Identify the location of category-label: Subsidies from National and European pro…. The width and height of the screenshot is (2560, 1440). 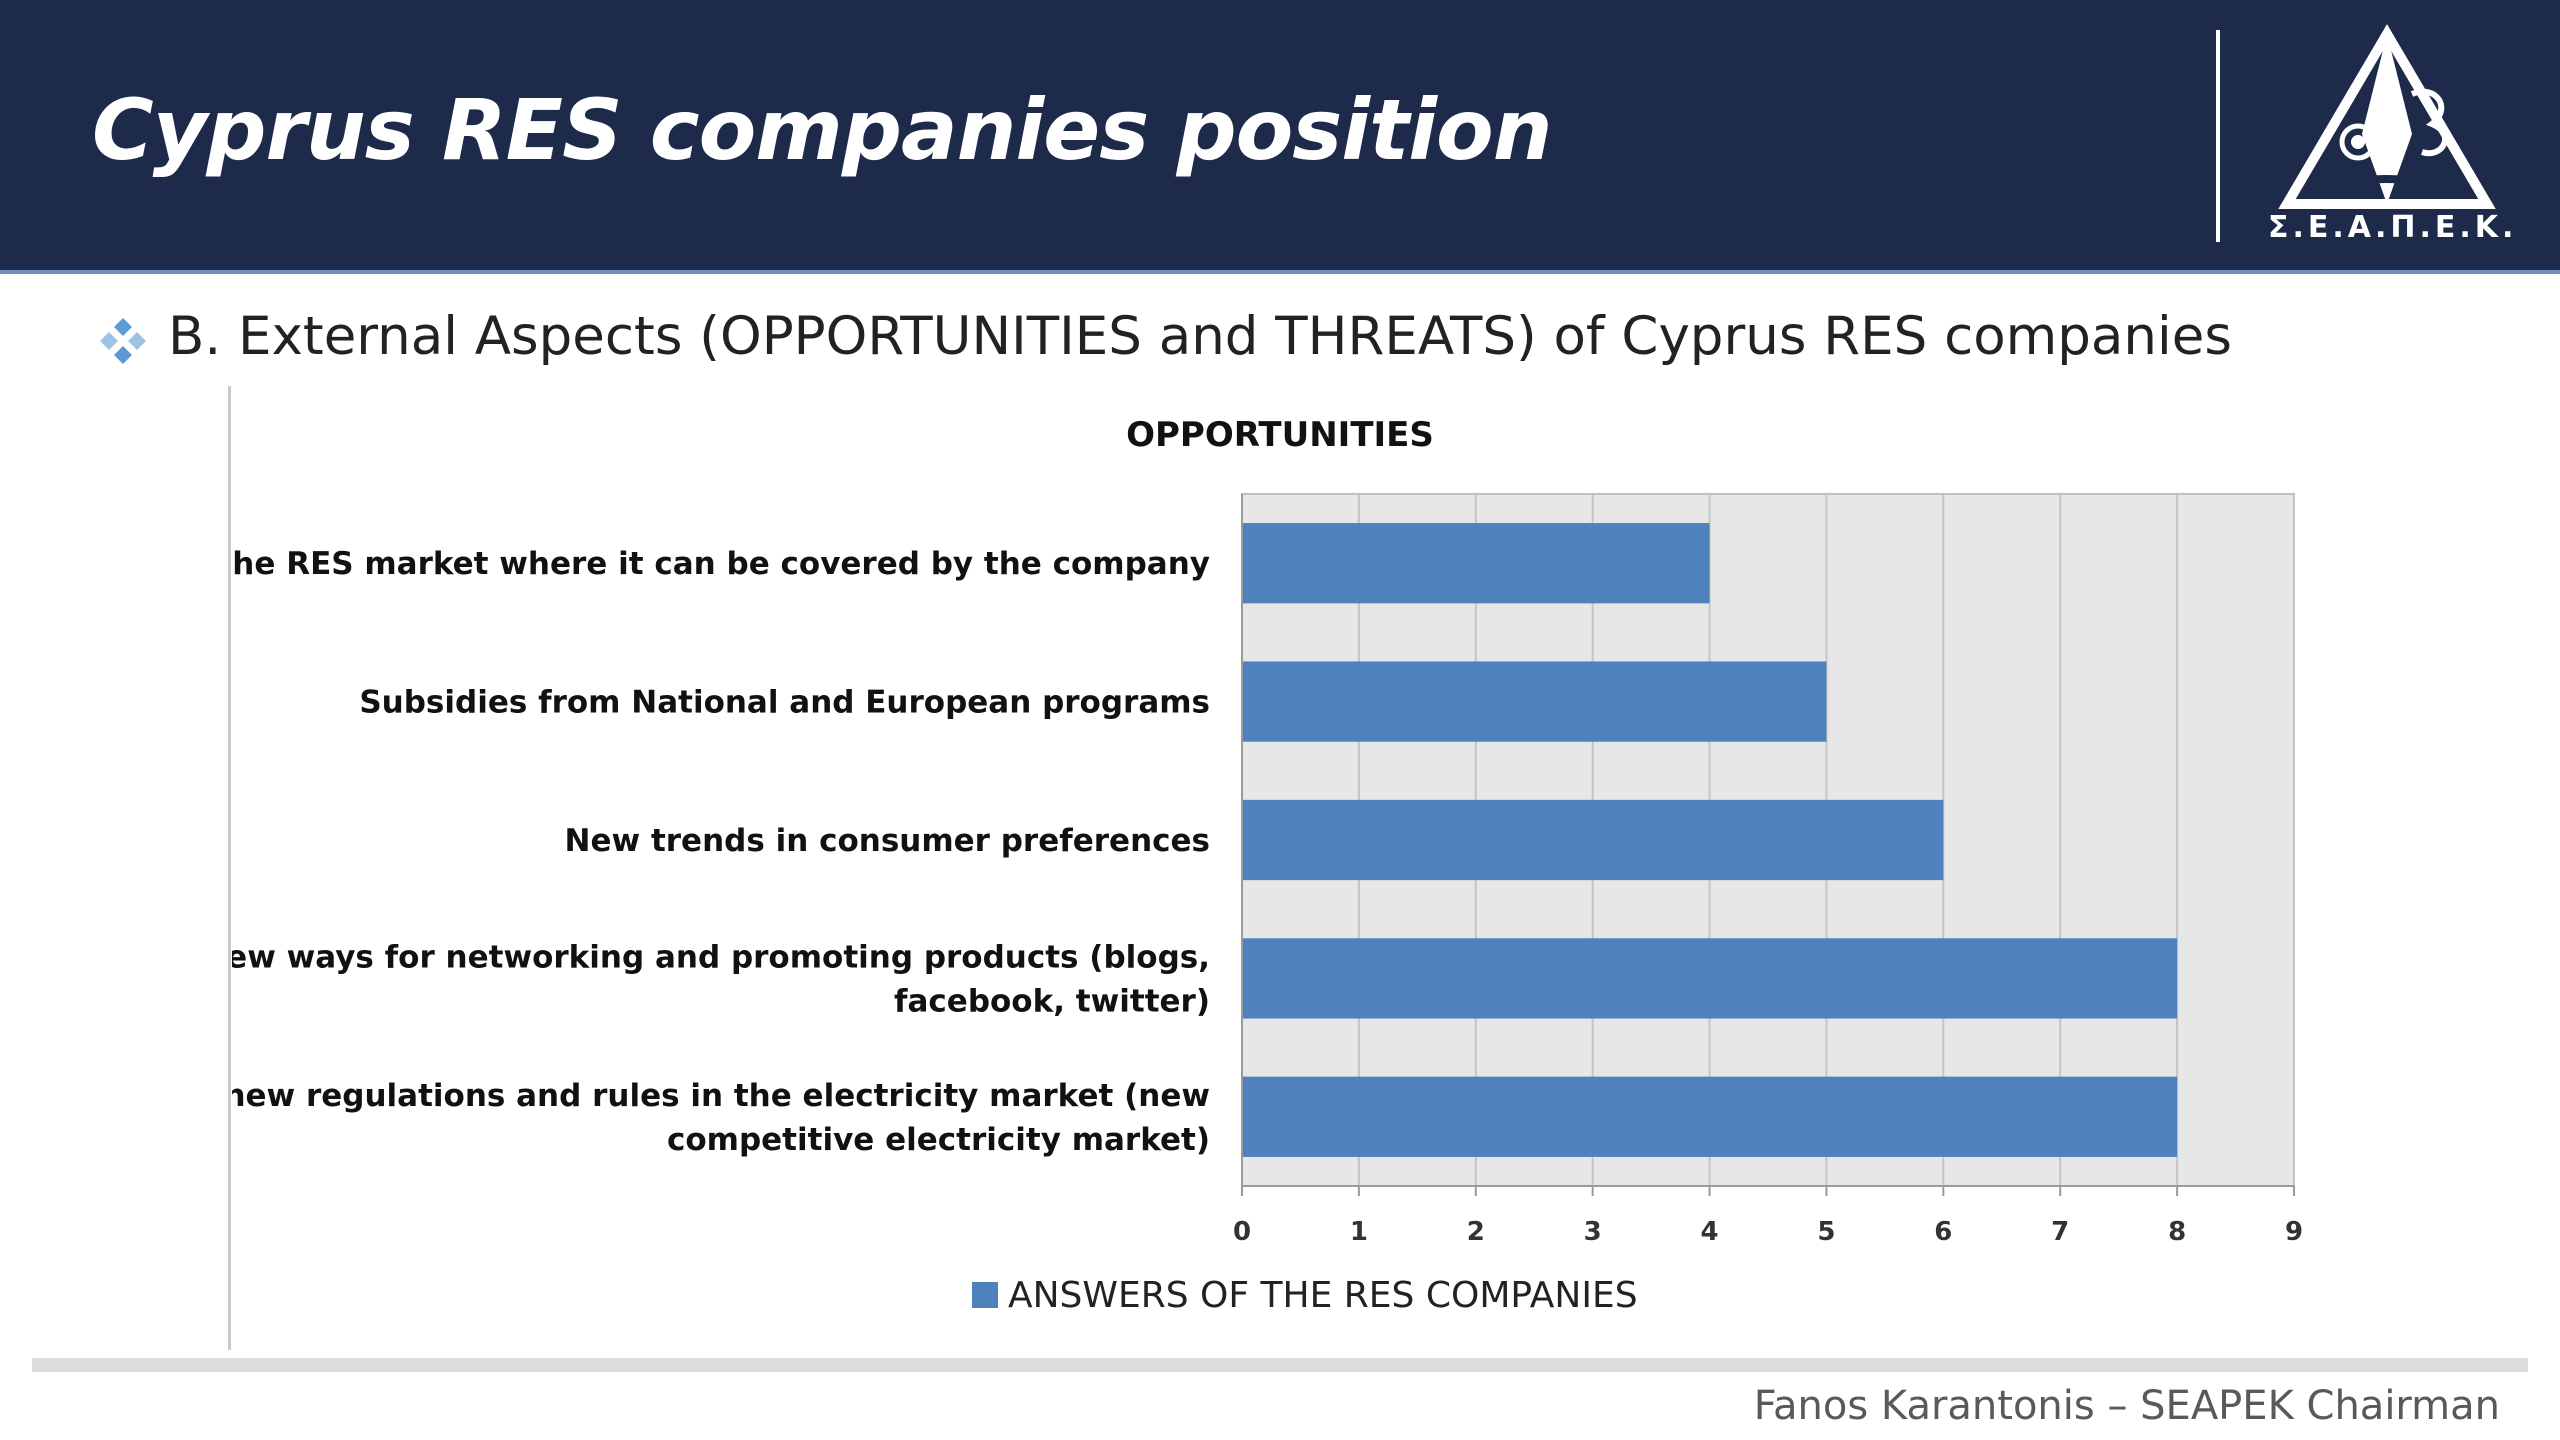
(784, 703).